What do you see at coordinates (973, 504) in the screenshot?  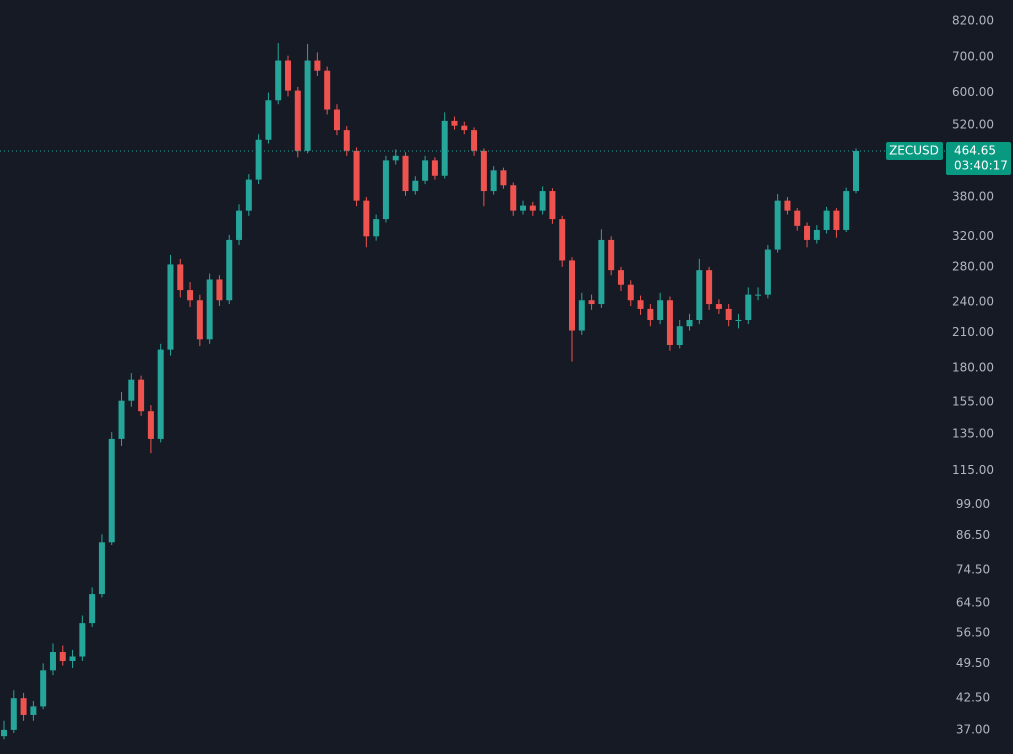 I see `y-tick-label: 99.00` at bounding box center [973, 504].